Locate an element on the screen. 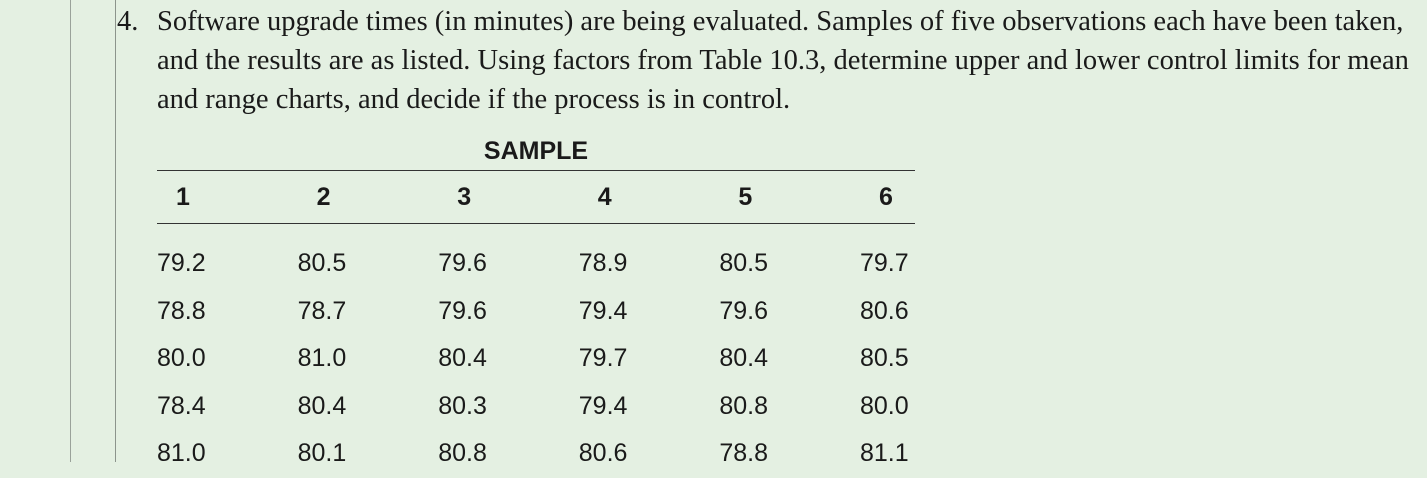 The width and height of the screenshot is (1427, 478). table-title: SAMPLE is located at coordinates (536, 151).